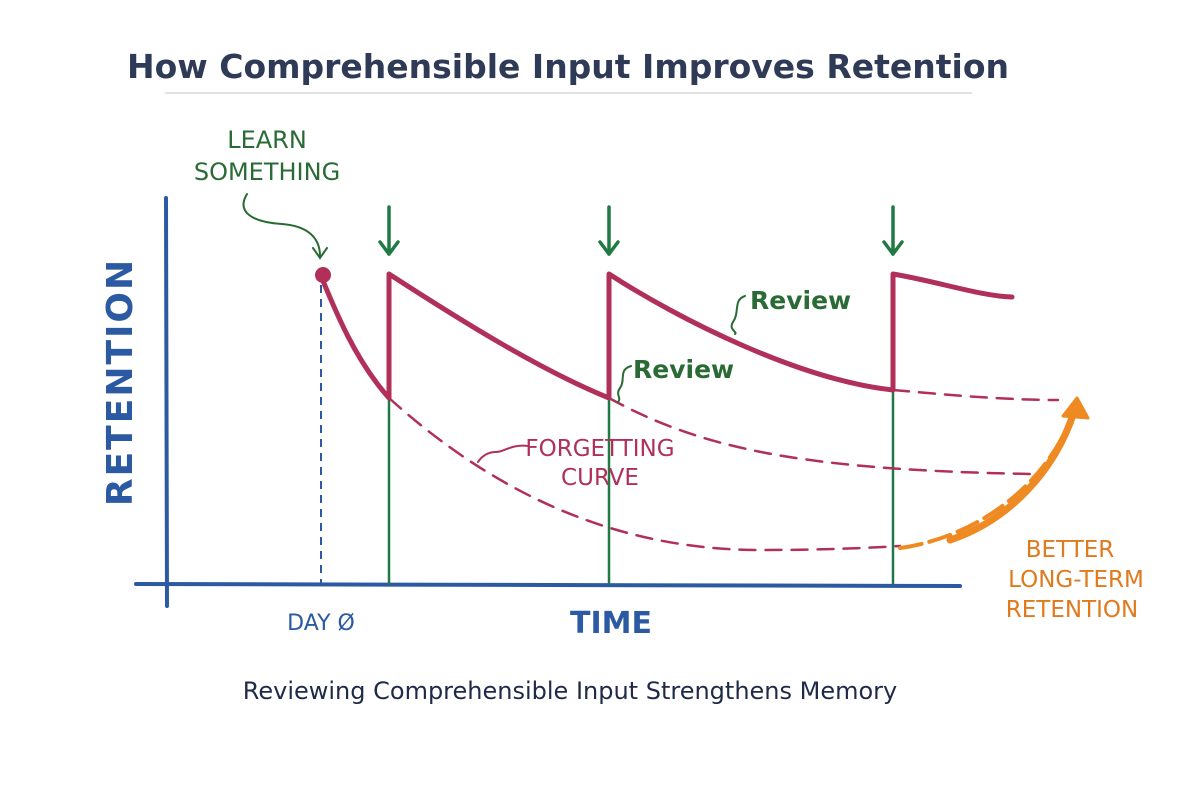 The height and width of the screenshot is (800, 1200). I want to click on review-arrow-1-icon, so click(389, 230).